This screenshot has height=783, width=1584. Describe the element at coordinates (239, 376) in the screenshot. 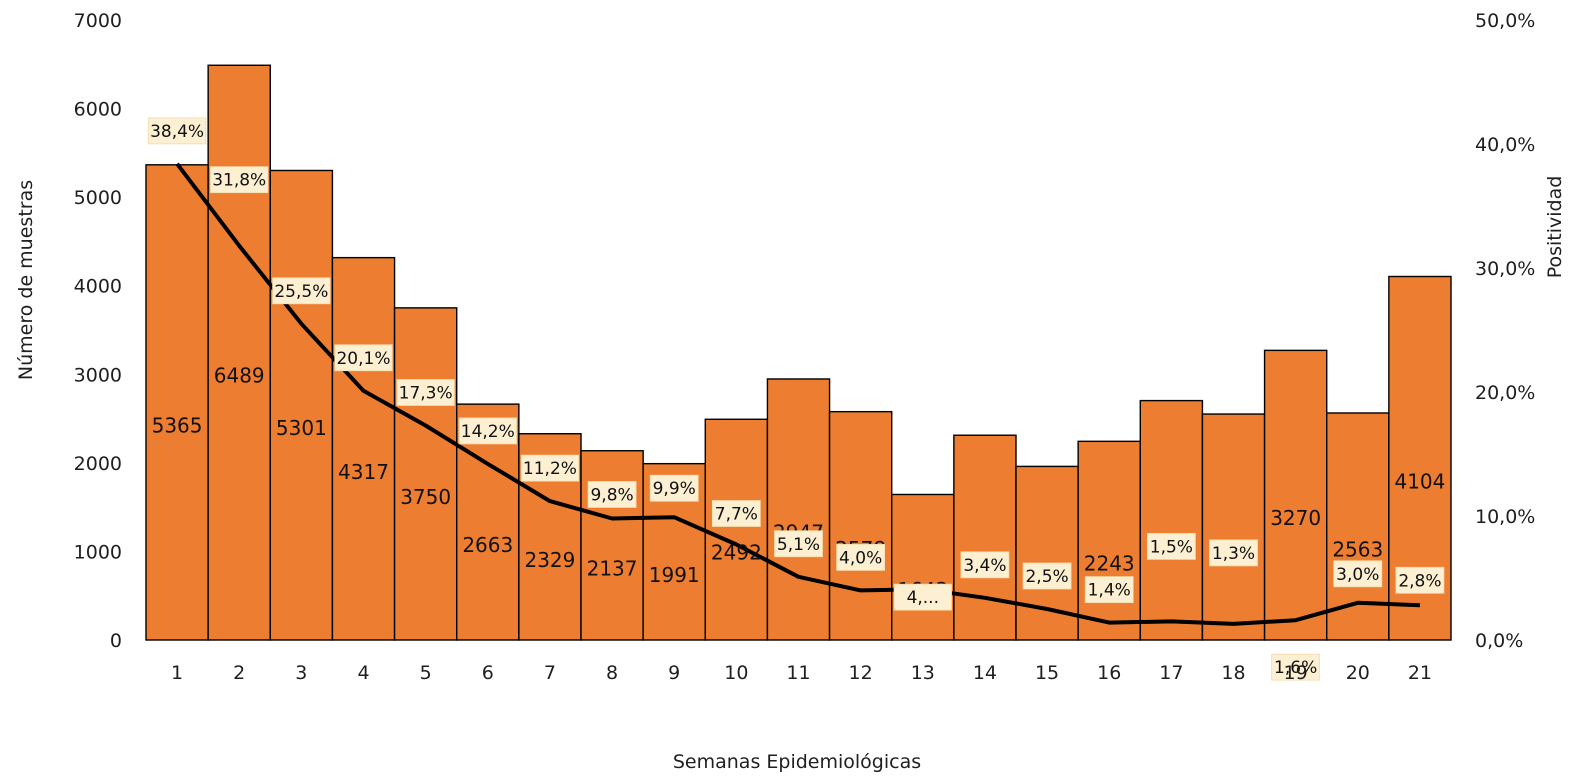

I see `bar-value-label: 6489` at that location.